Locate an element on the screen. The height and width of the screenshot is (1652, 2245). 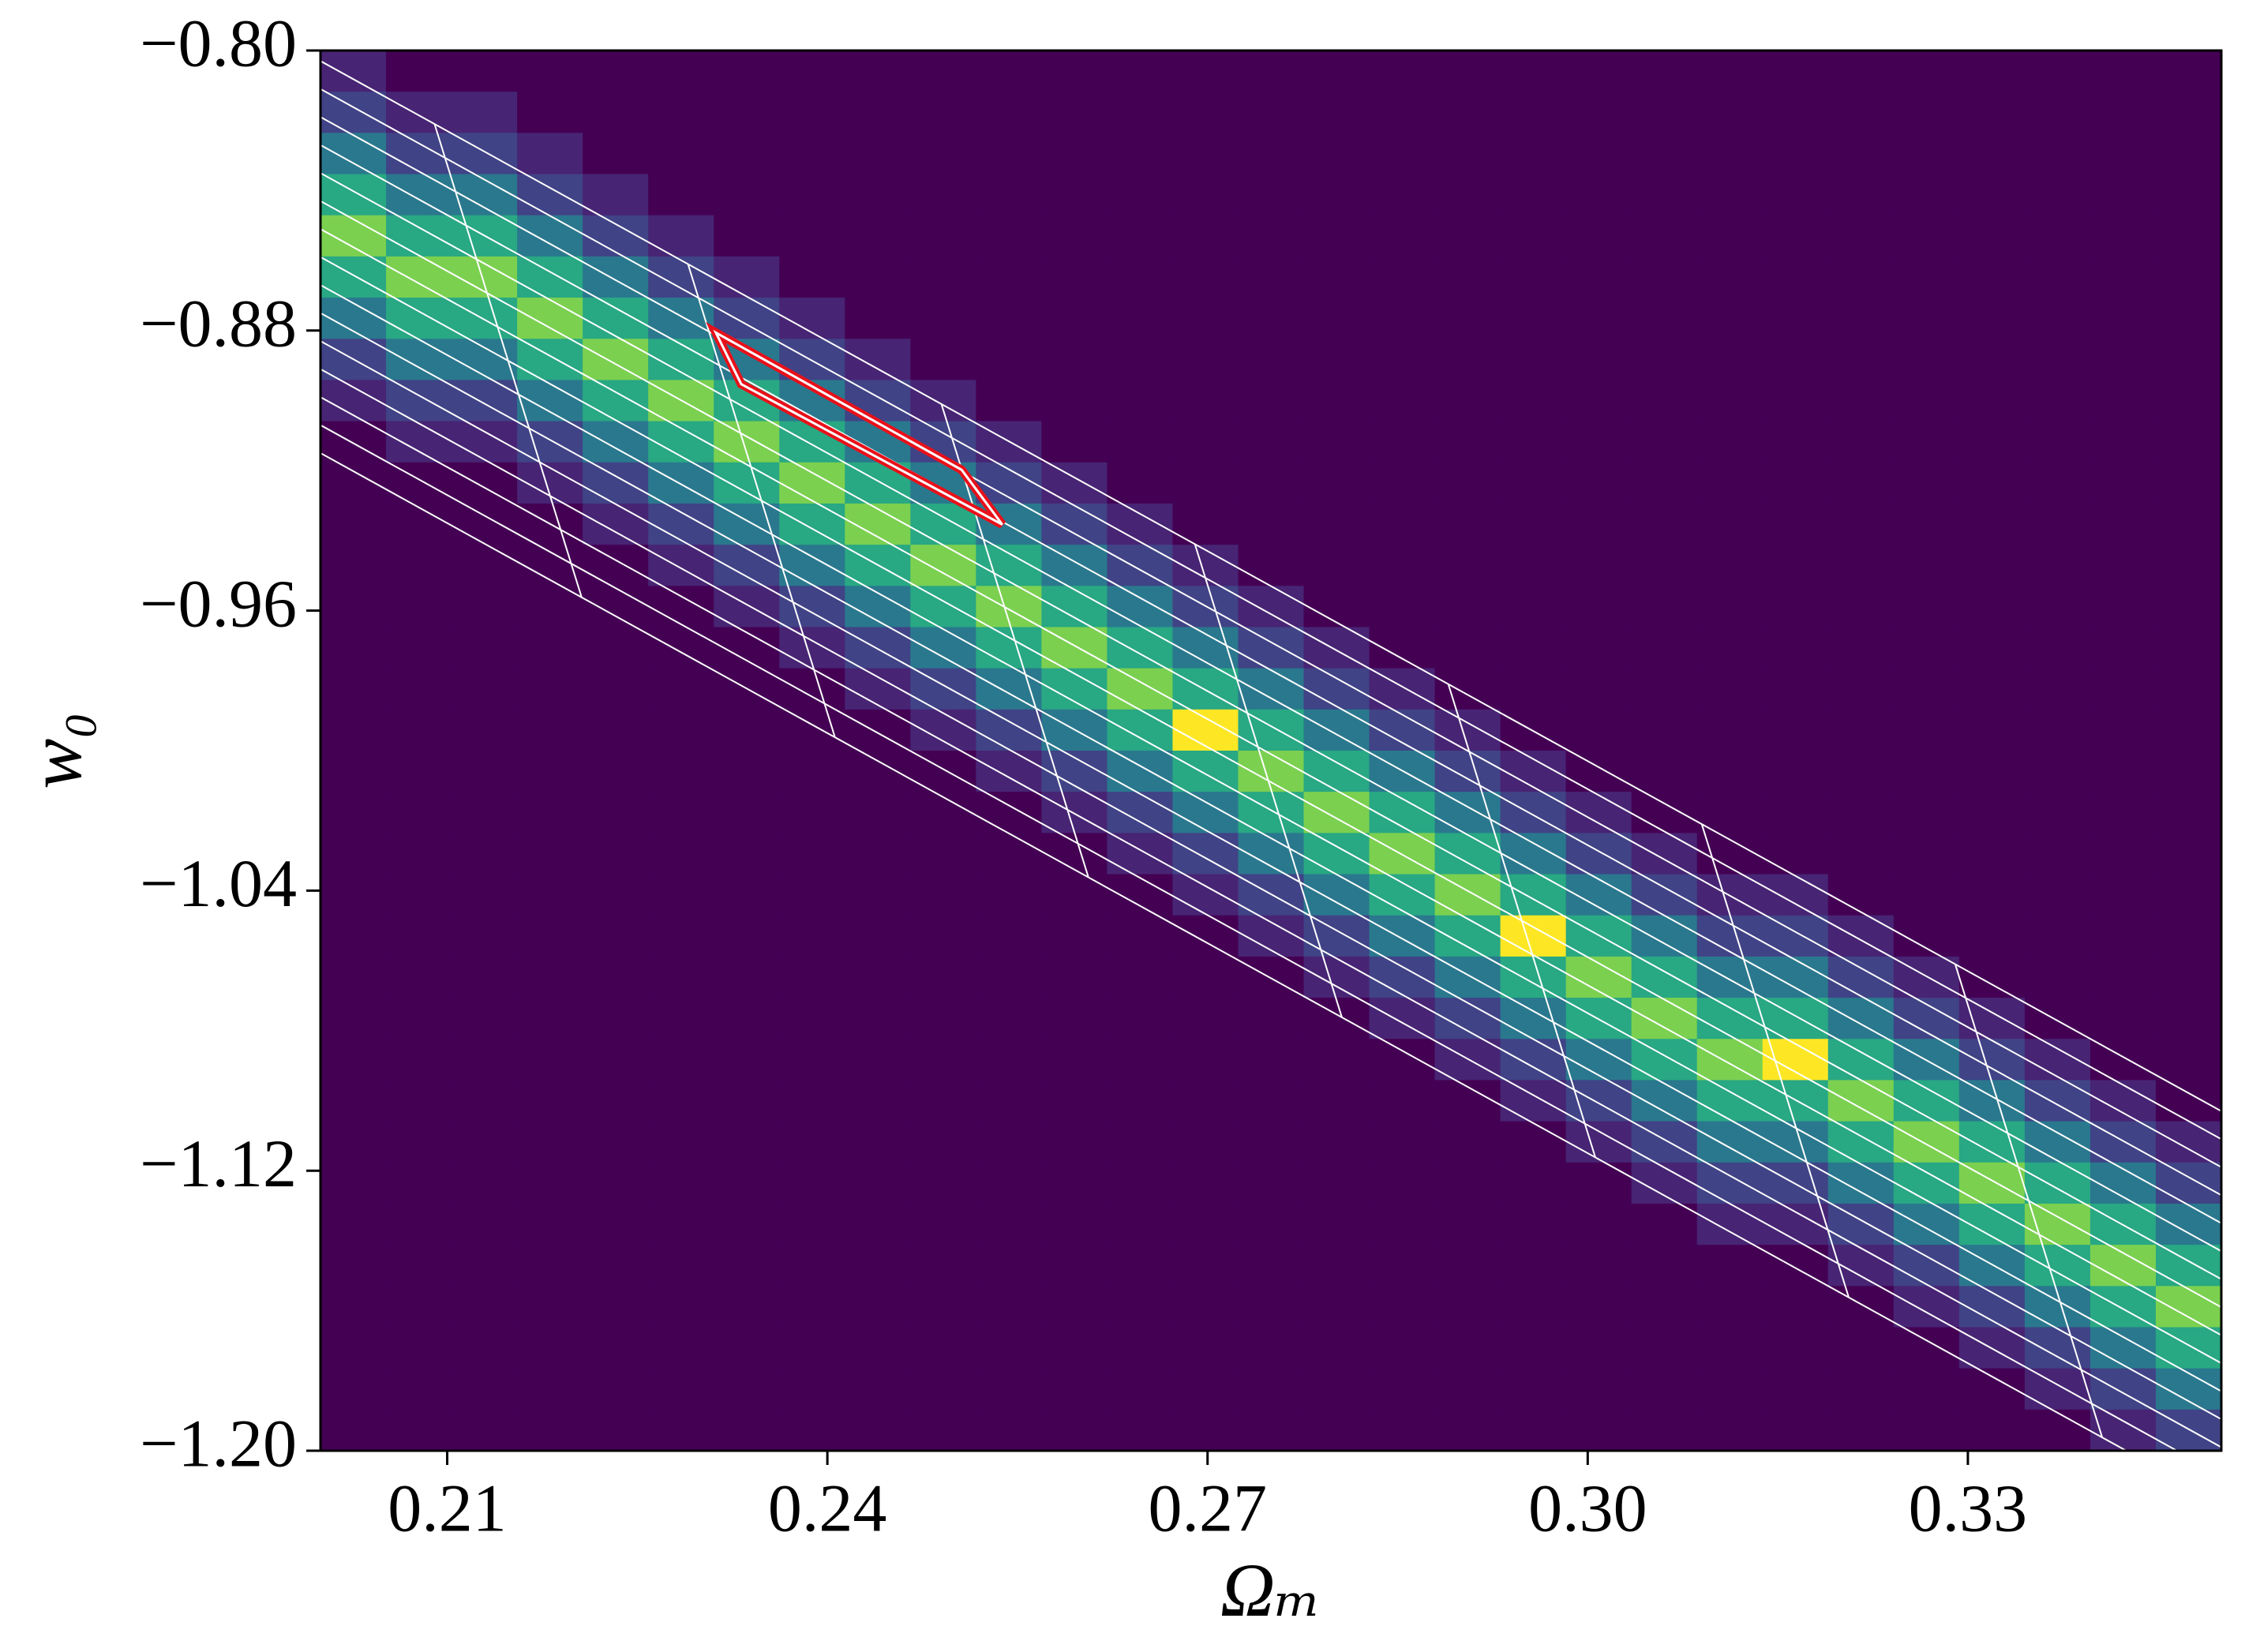
x-tick-label: 0.24 is located at coordinates (828, 1508).